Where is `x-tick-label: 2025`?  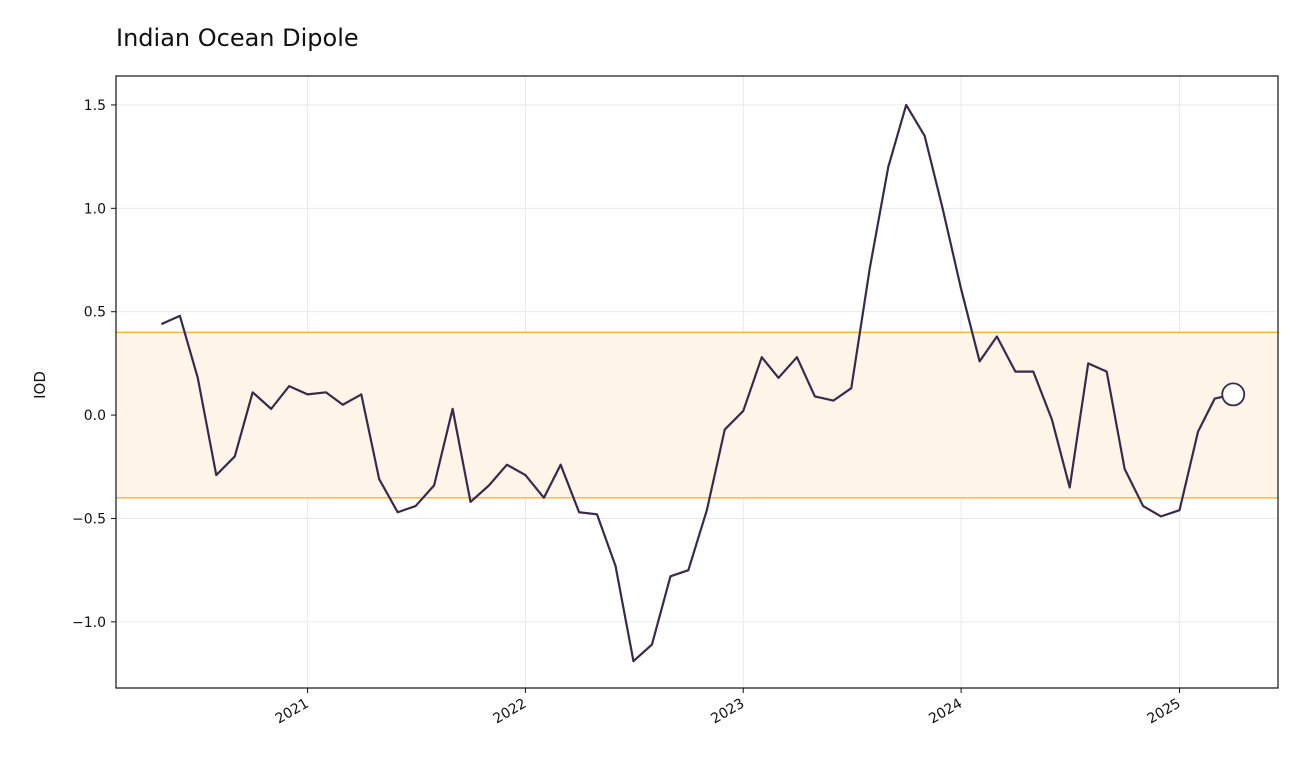
x-tick-label: 2025 is located at coordinates (1164, 712).